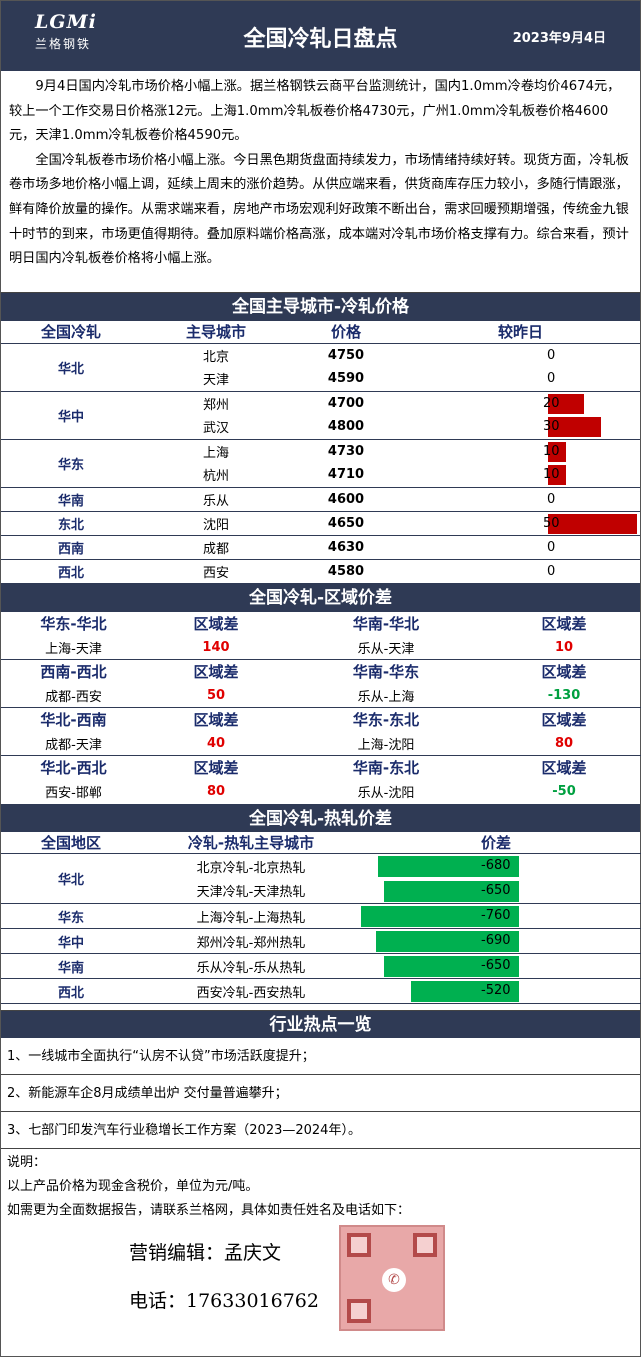  I want to click on qr-finder-bottom-left, so click(359, 1311).